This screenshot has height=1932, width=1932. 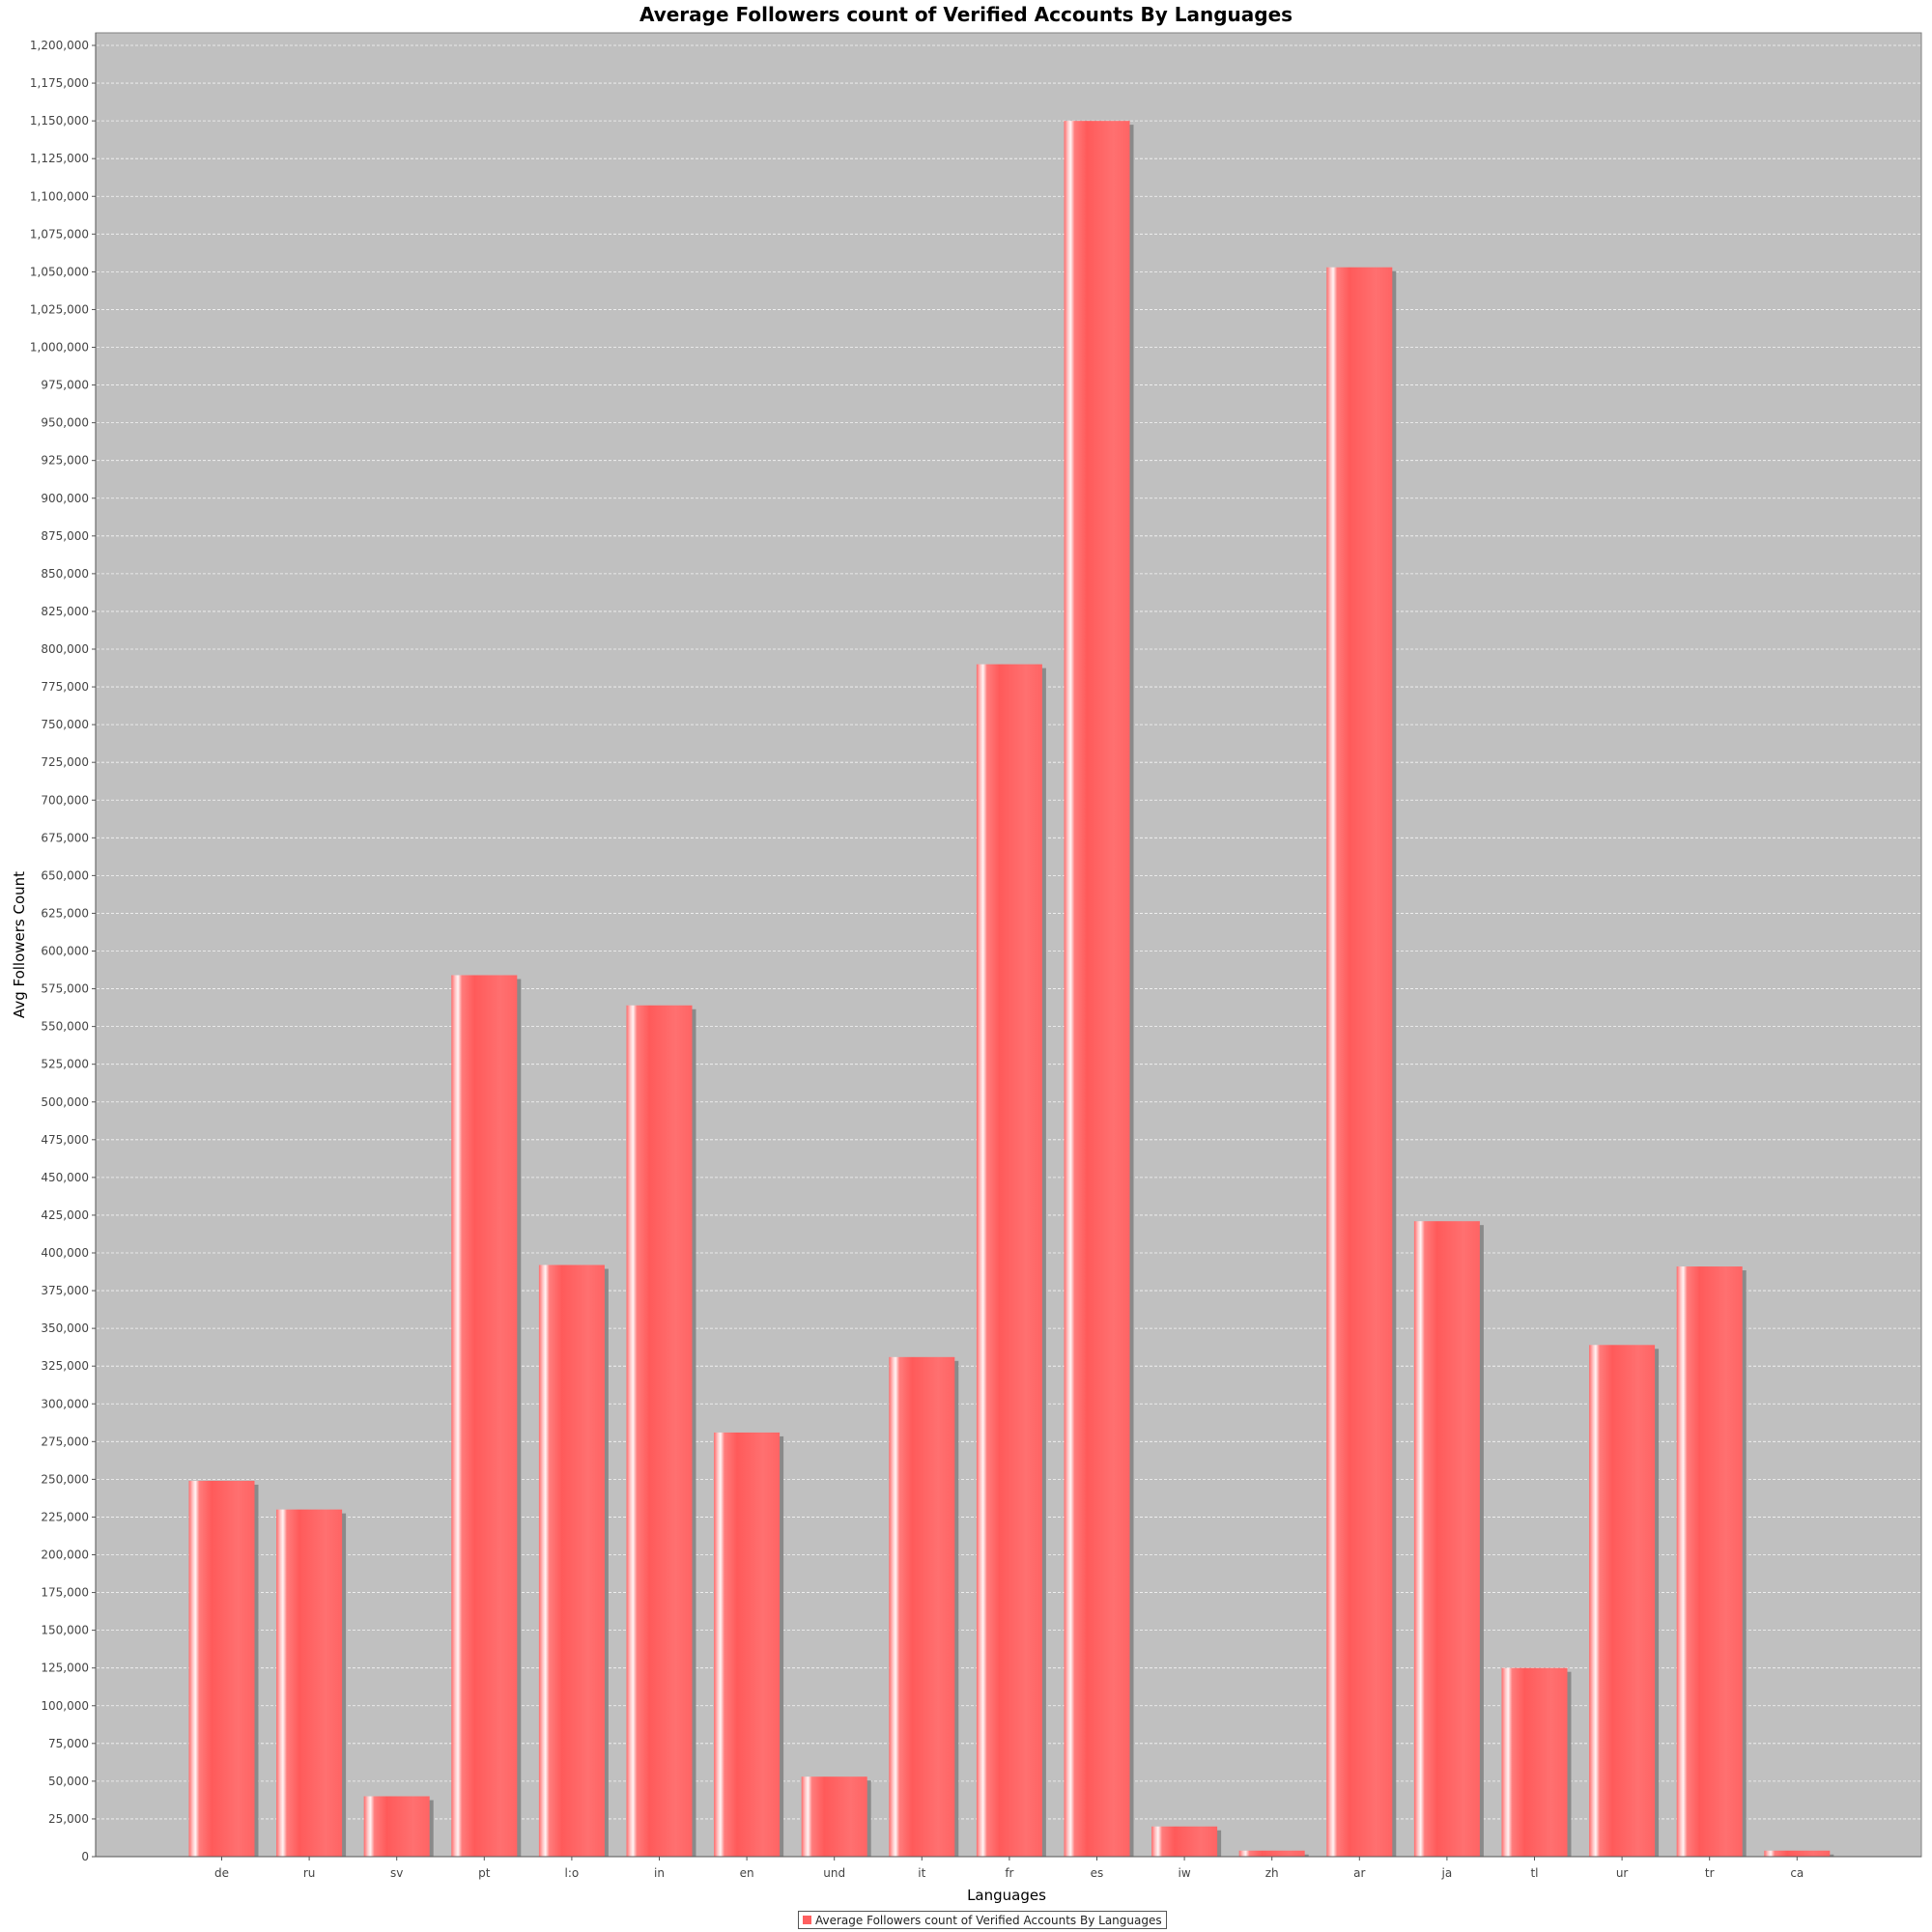 What do you see at coordinates (1446, 1539) in the screenshot?
I see `bar-ja` at bounding box center [1446, 1539].